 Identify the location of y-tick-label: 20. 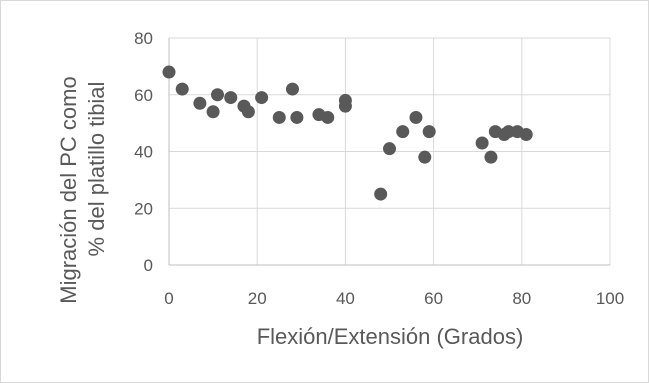
(143, 208).